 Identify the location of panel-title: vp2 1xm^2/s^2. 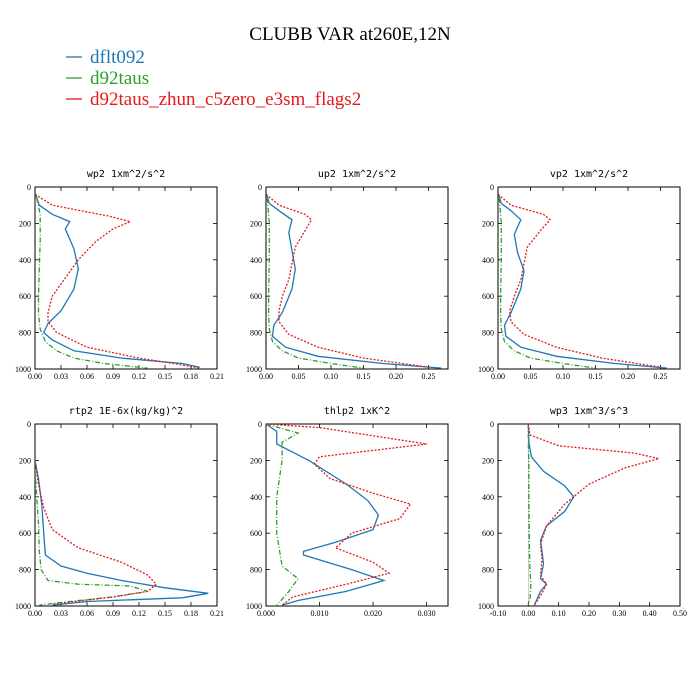
(589, 174).